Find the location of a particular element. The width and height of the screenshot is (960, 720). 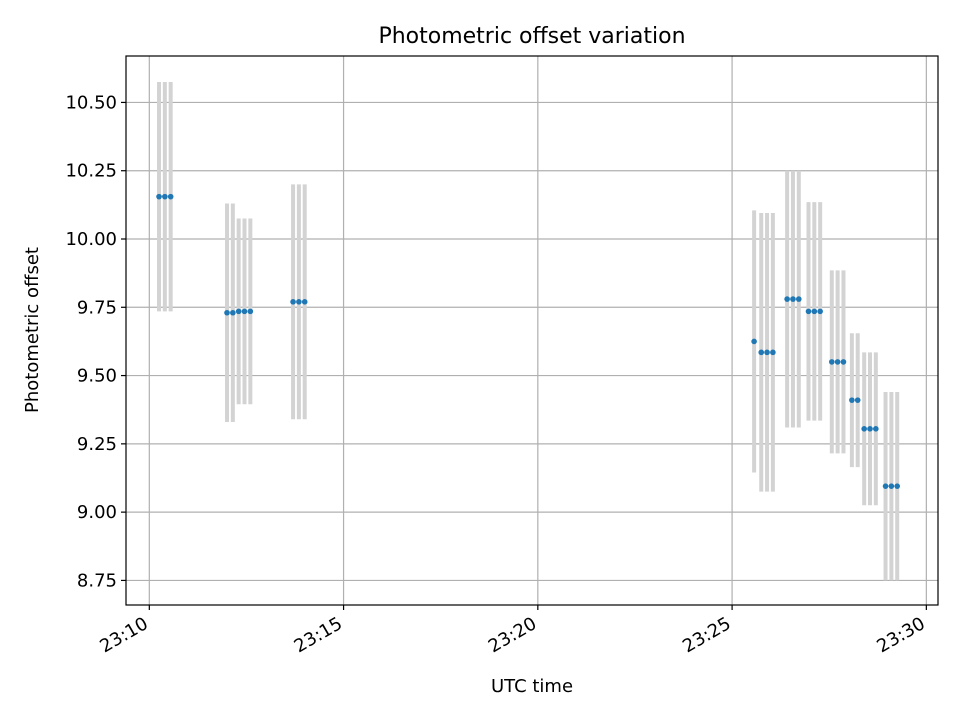

y-axis-label: Photometric offset is located at coordinates (32, 330).